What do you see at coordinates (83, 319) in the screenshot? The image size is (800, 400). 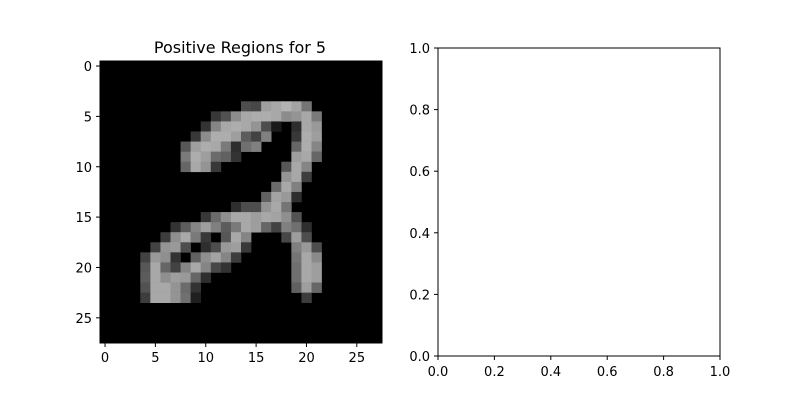 I see `image-y-tick-label: 25` at bounding box center [83, 319].